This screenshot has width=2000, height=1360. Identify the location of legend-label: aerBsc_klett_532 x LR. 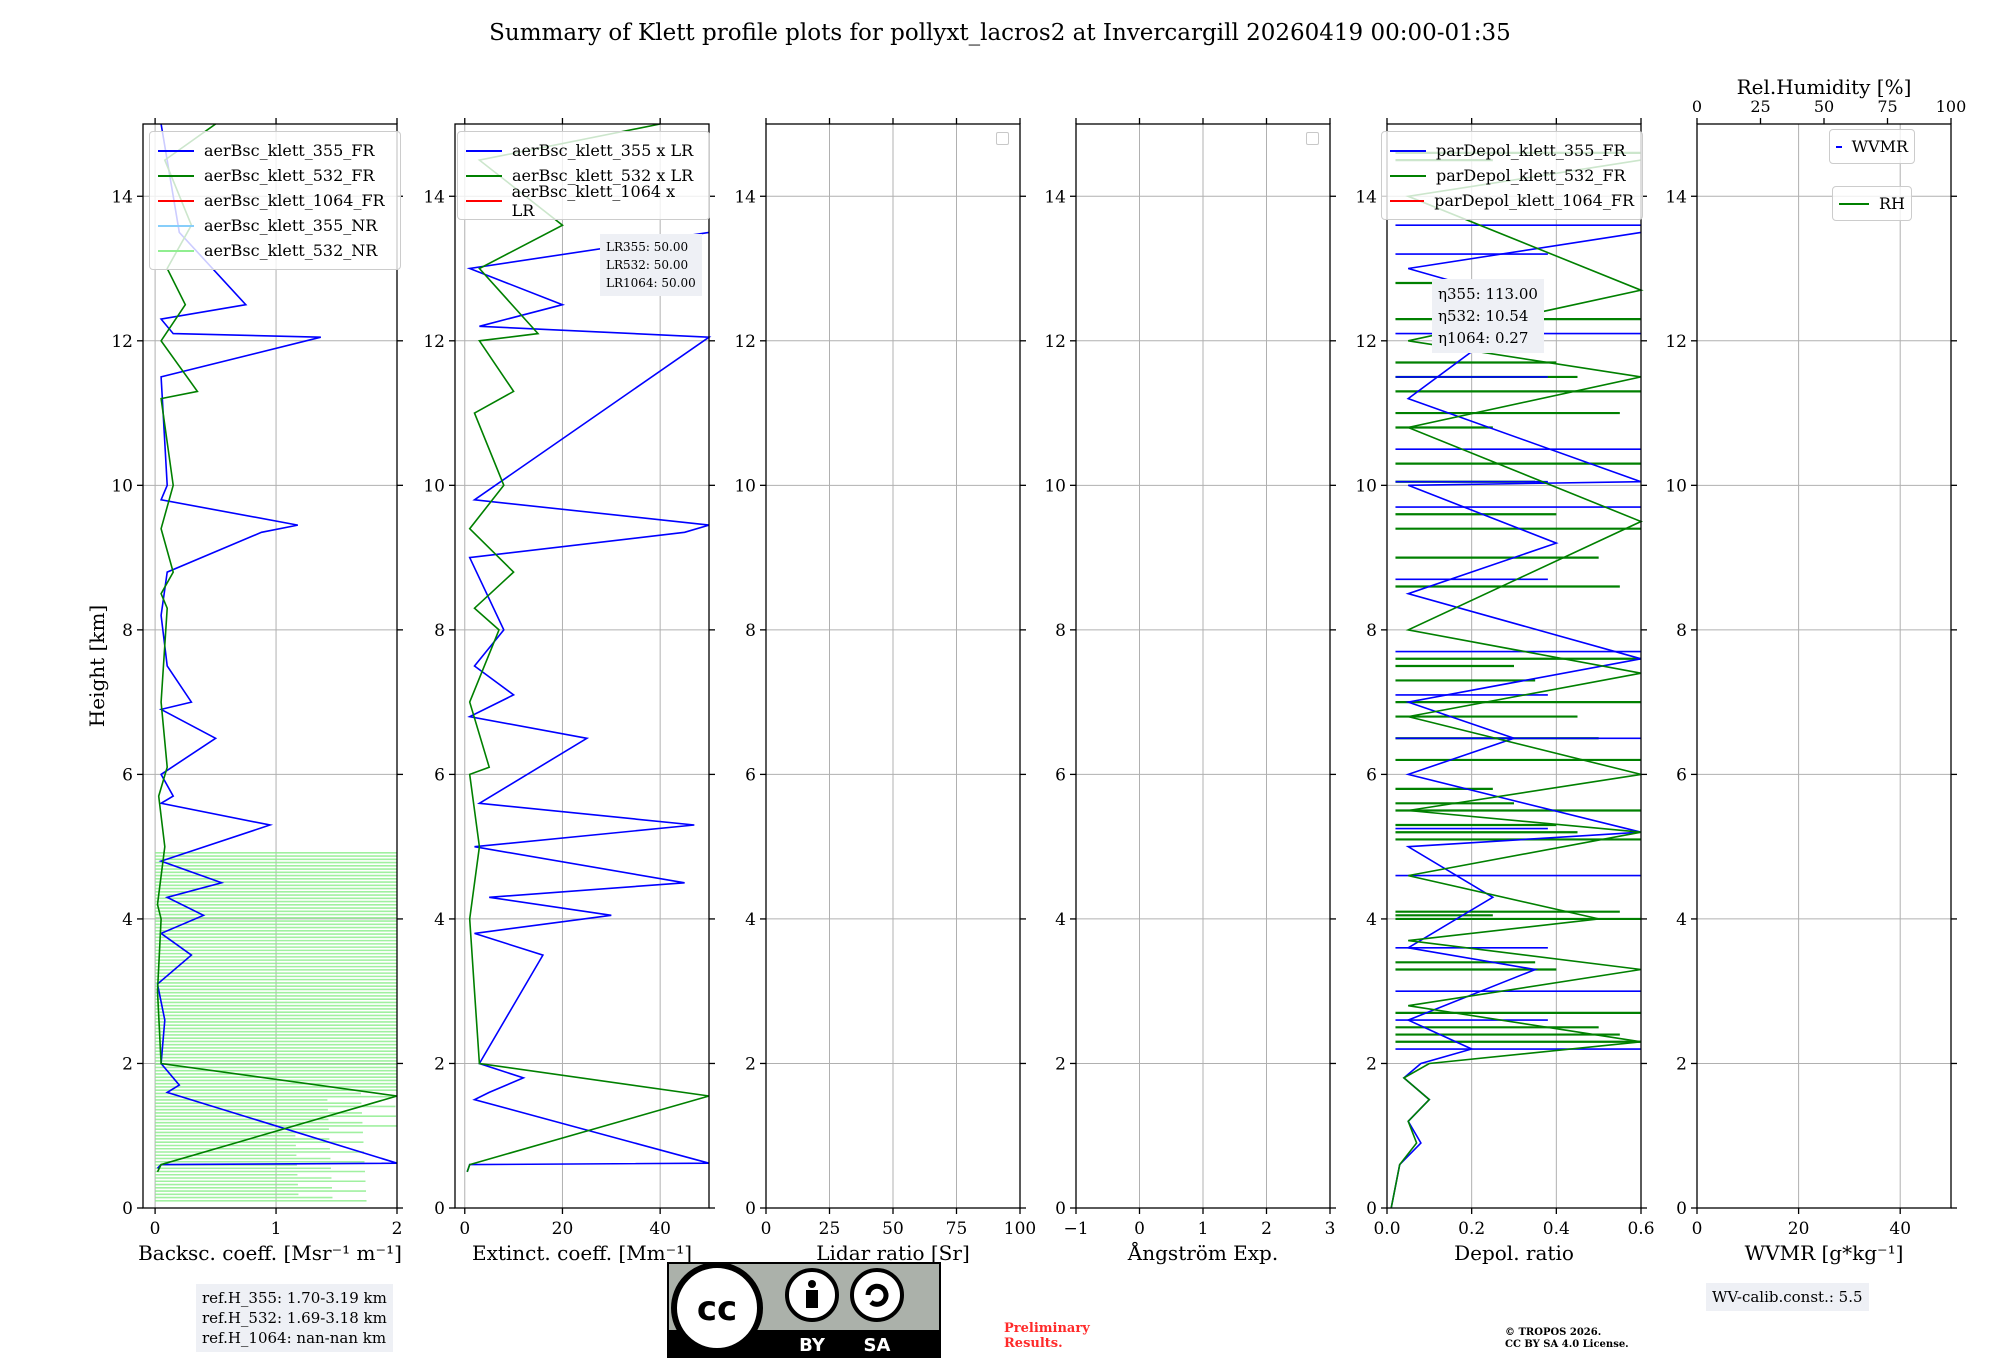
(603, 175).